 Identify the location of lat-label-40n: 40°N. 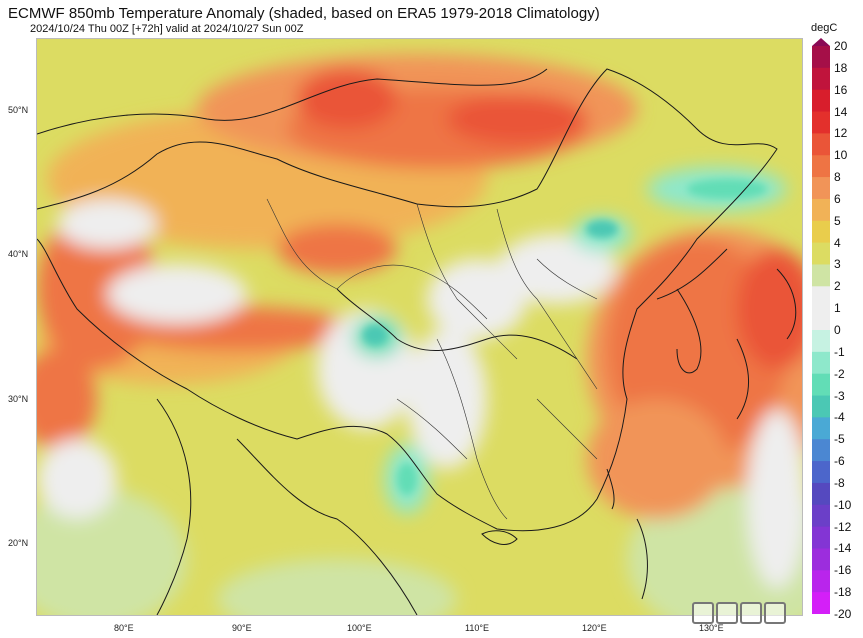
(18, 254).